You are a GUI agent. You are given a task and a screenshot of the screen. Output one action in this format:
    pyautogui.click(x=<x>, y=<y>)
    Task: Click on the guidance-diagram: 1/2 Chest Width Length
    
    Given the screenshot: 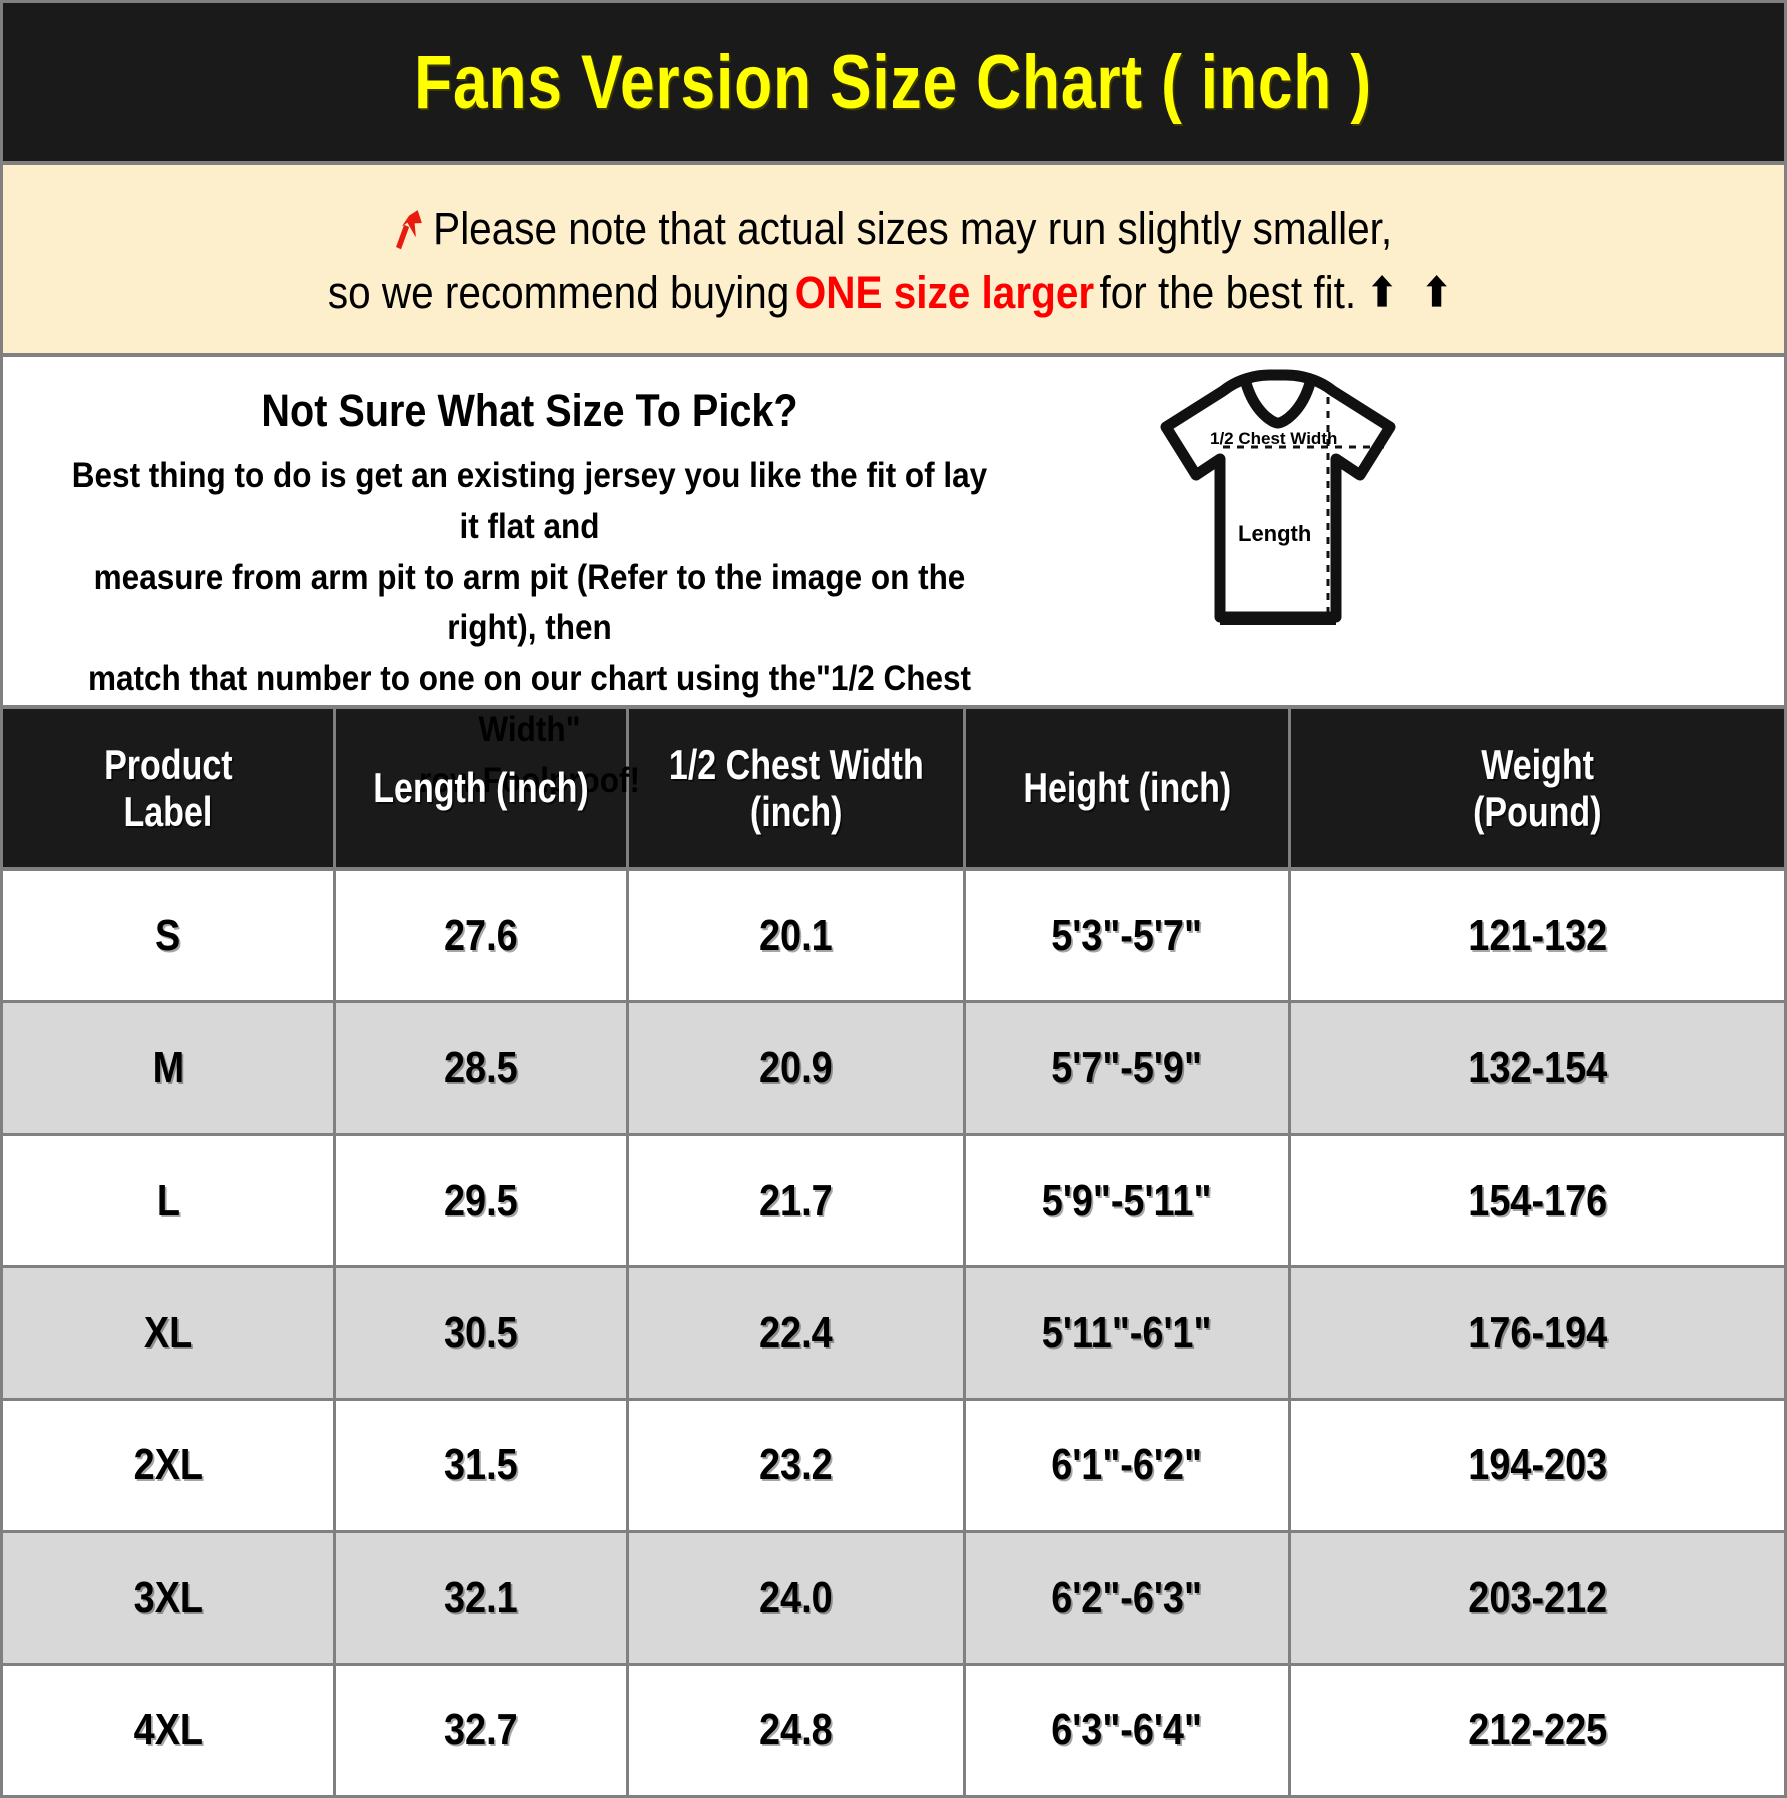 What is the action you would take?
    pyautogui.click(x=1421, y=531)
    